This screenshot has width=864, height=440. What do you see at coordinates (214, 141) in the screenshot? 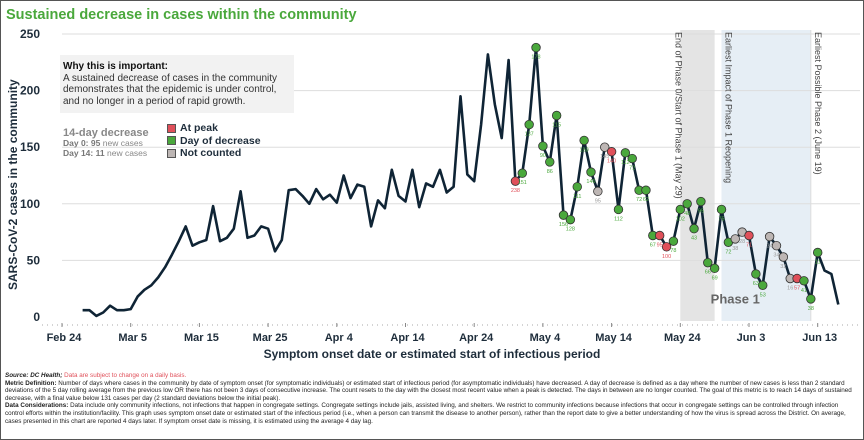
I see `legend-item-decrease: Day of decrease` at bounding box center [214, 141].